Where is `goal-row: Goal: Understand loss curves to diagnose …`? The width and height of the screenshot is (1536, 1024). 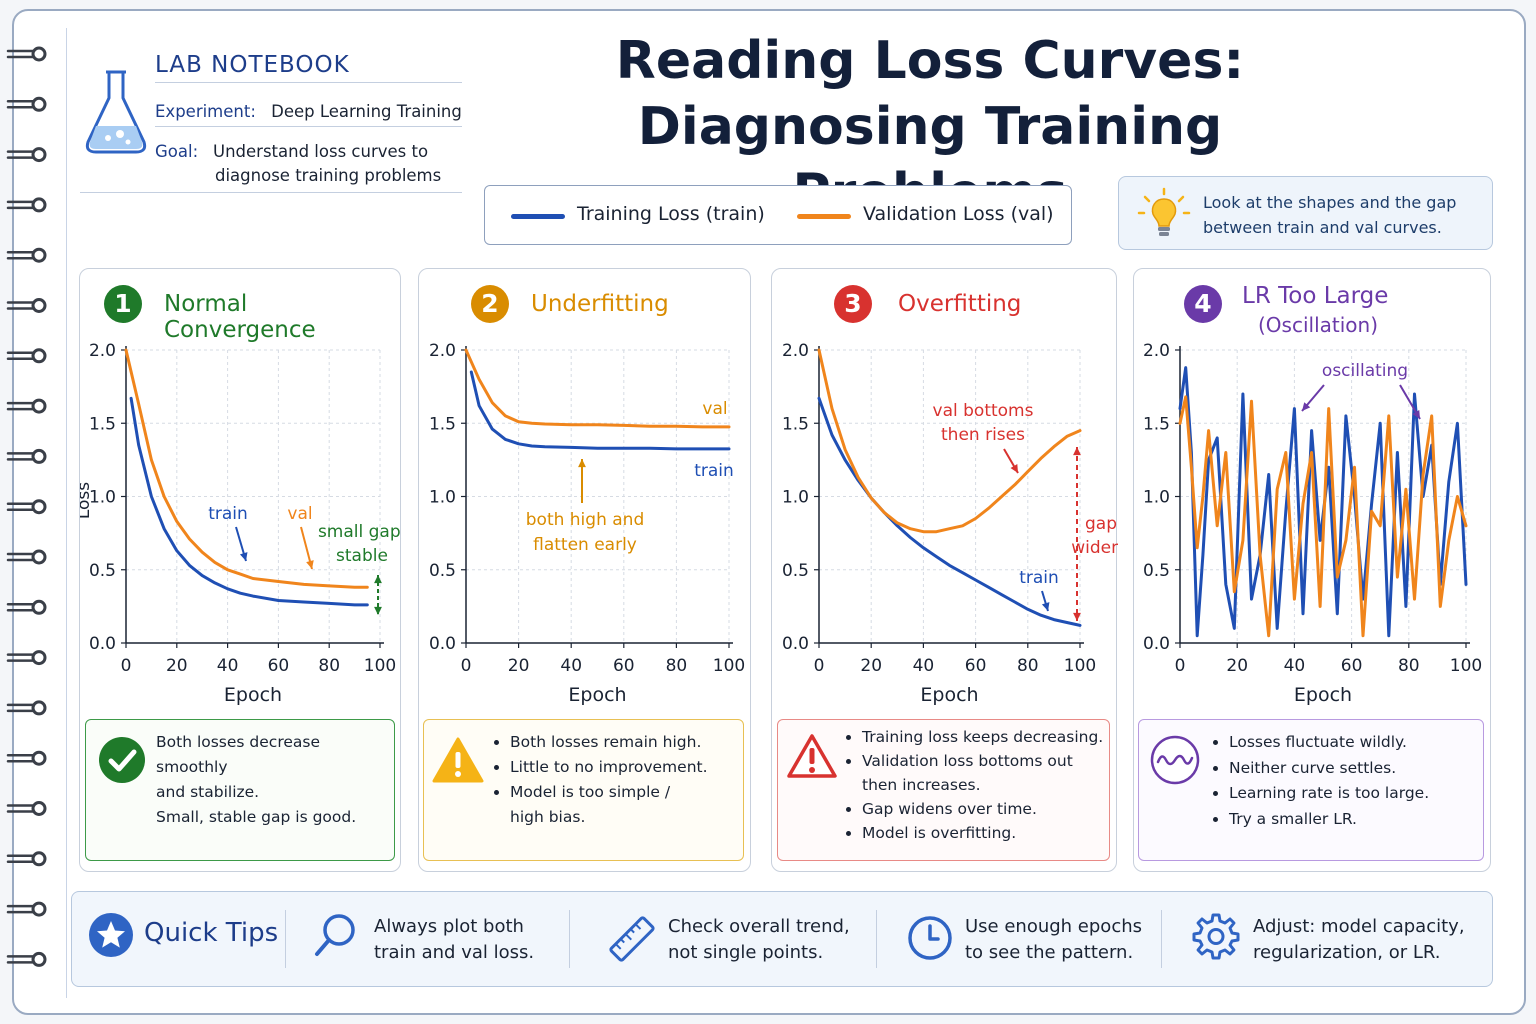
goal-row: Goal: Understand loss curves to diagnose … is located at coordinates (298, 164).